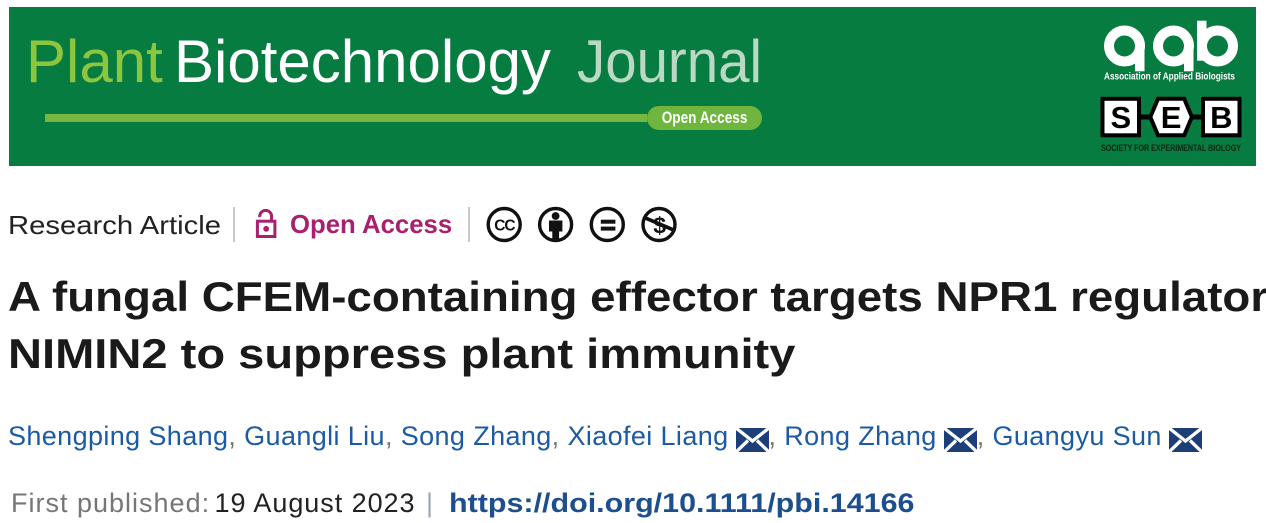 This screenshot has width=1266, height=523. I want to click on svg-text:SOCIETY FOR EXPERIMENTAL BIOLO: SOCIETY FOR EXPERIMENTAL BIOLOGY, so click(1171, 148).